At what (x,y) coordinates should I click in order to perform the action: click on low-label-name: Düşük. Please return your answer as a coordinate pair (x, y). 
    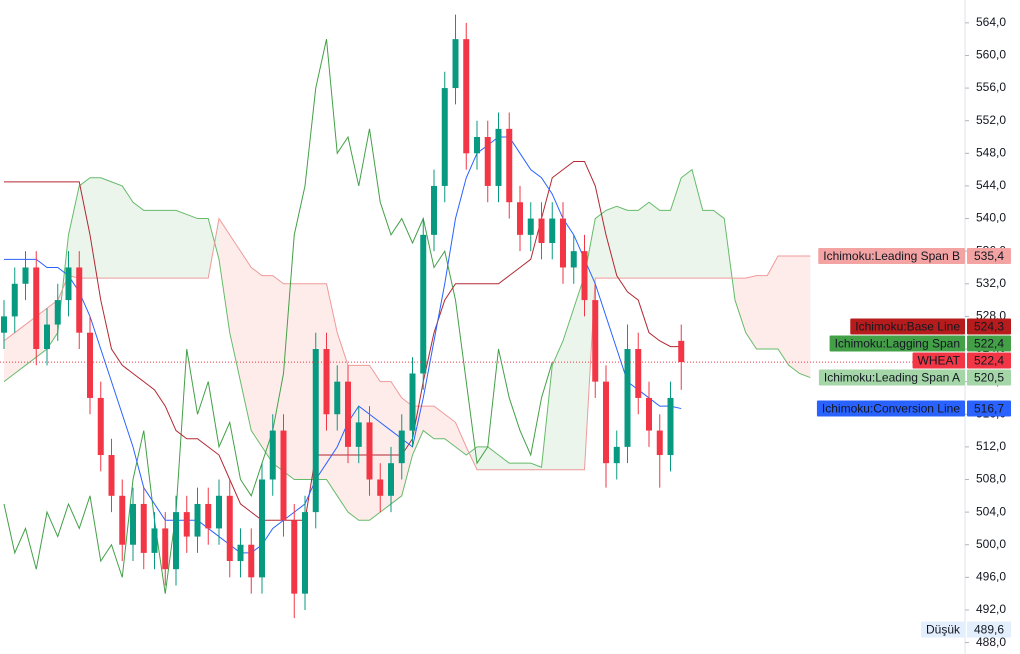
    Looking at the image, I should click on (943, 630).